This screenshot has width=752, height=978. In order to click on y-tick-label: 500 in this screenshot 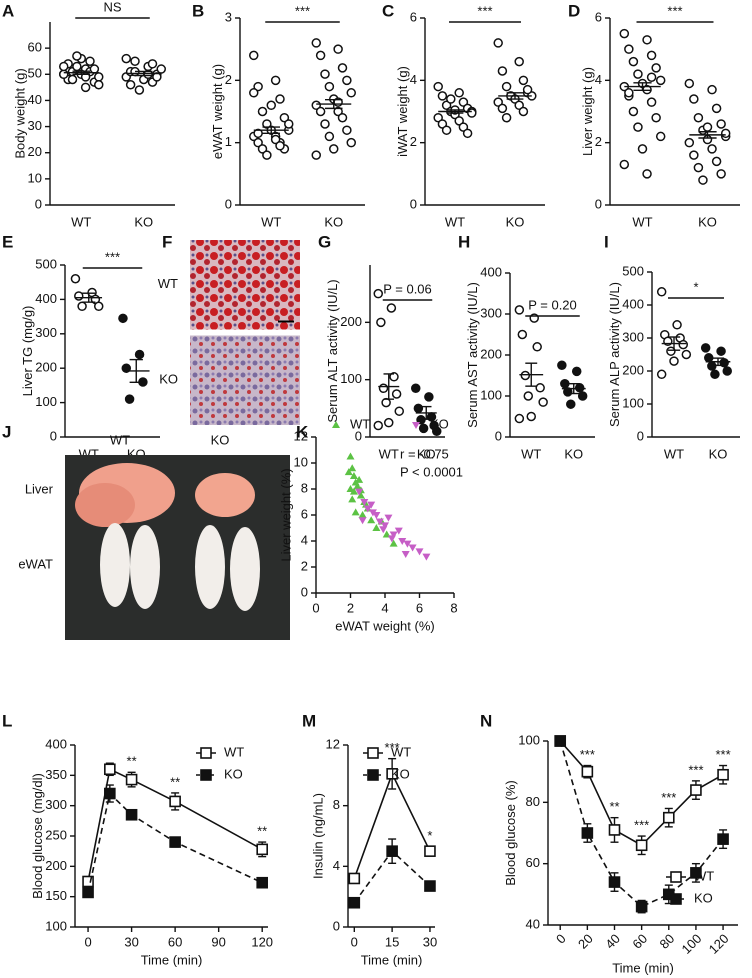, I will do `click(46, 263)`.